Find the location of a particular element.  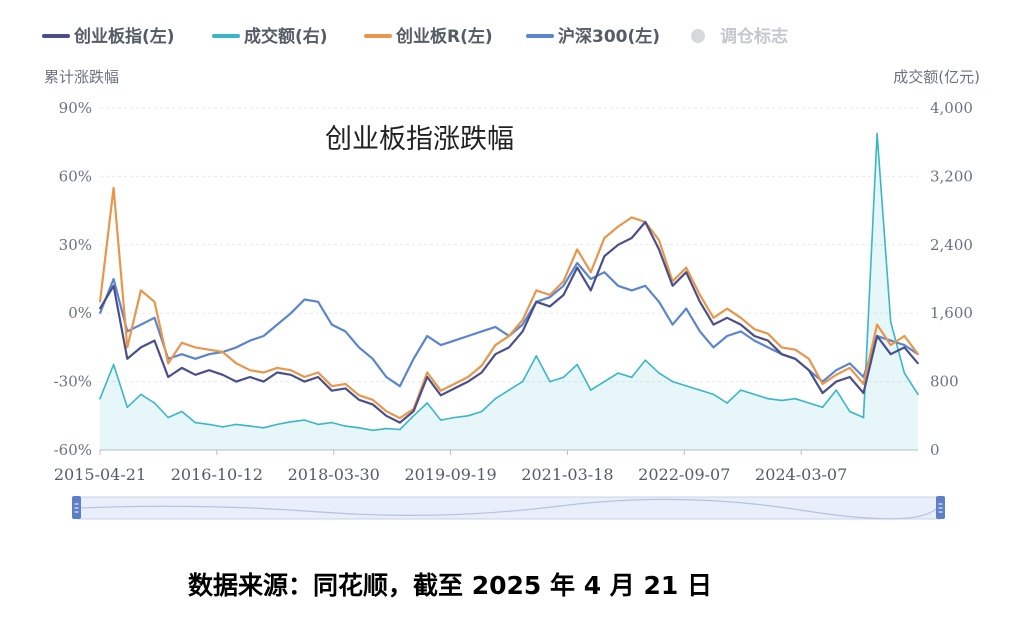

y-left-tick-label: 60% is located at coordinates (75, 176).